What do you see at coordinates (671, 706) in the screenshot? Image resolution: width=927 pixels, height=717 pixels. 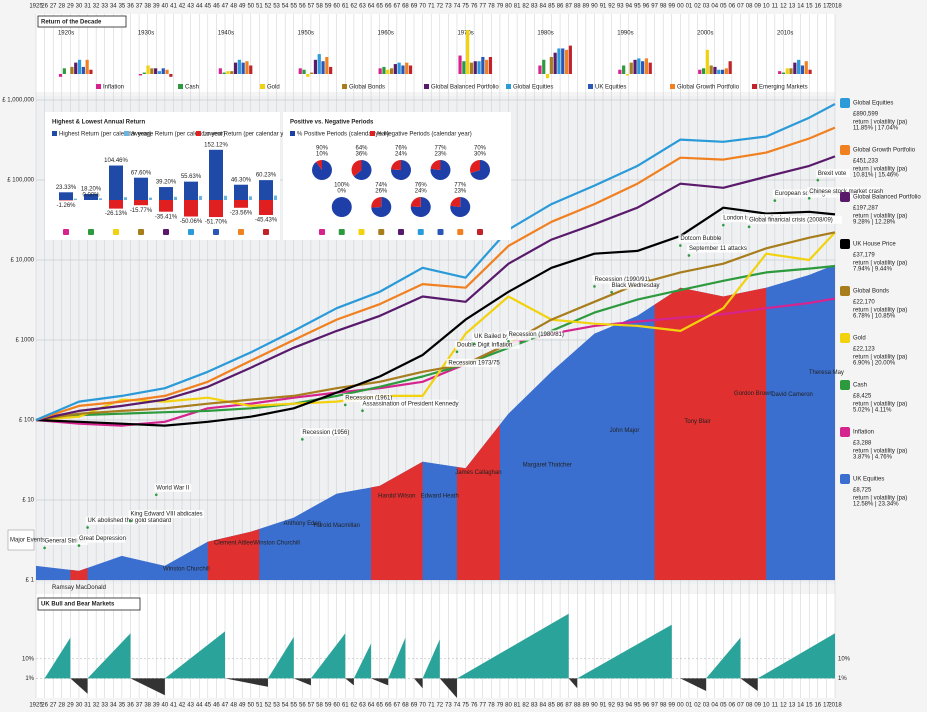 I see `x-tick-label: 99` at bounding box center [671, 706].